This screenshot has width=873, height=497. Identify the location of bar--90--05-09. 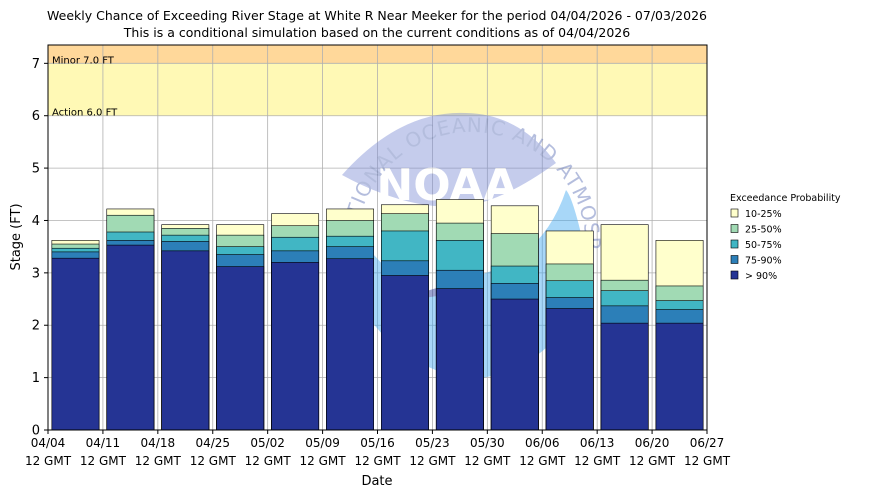
(350, 344).